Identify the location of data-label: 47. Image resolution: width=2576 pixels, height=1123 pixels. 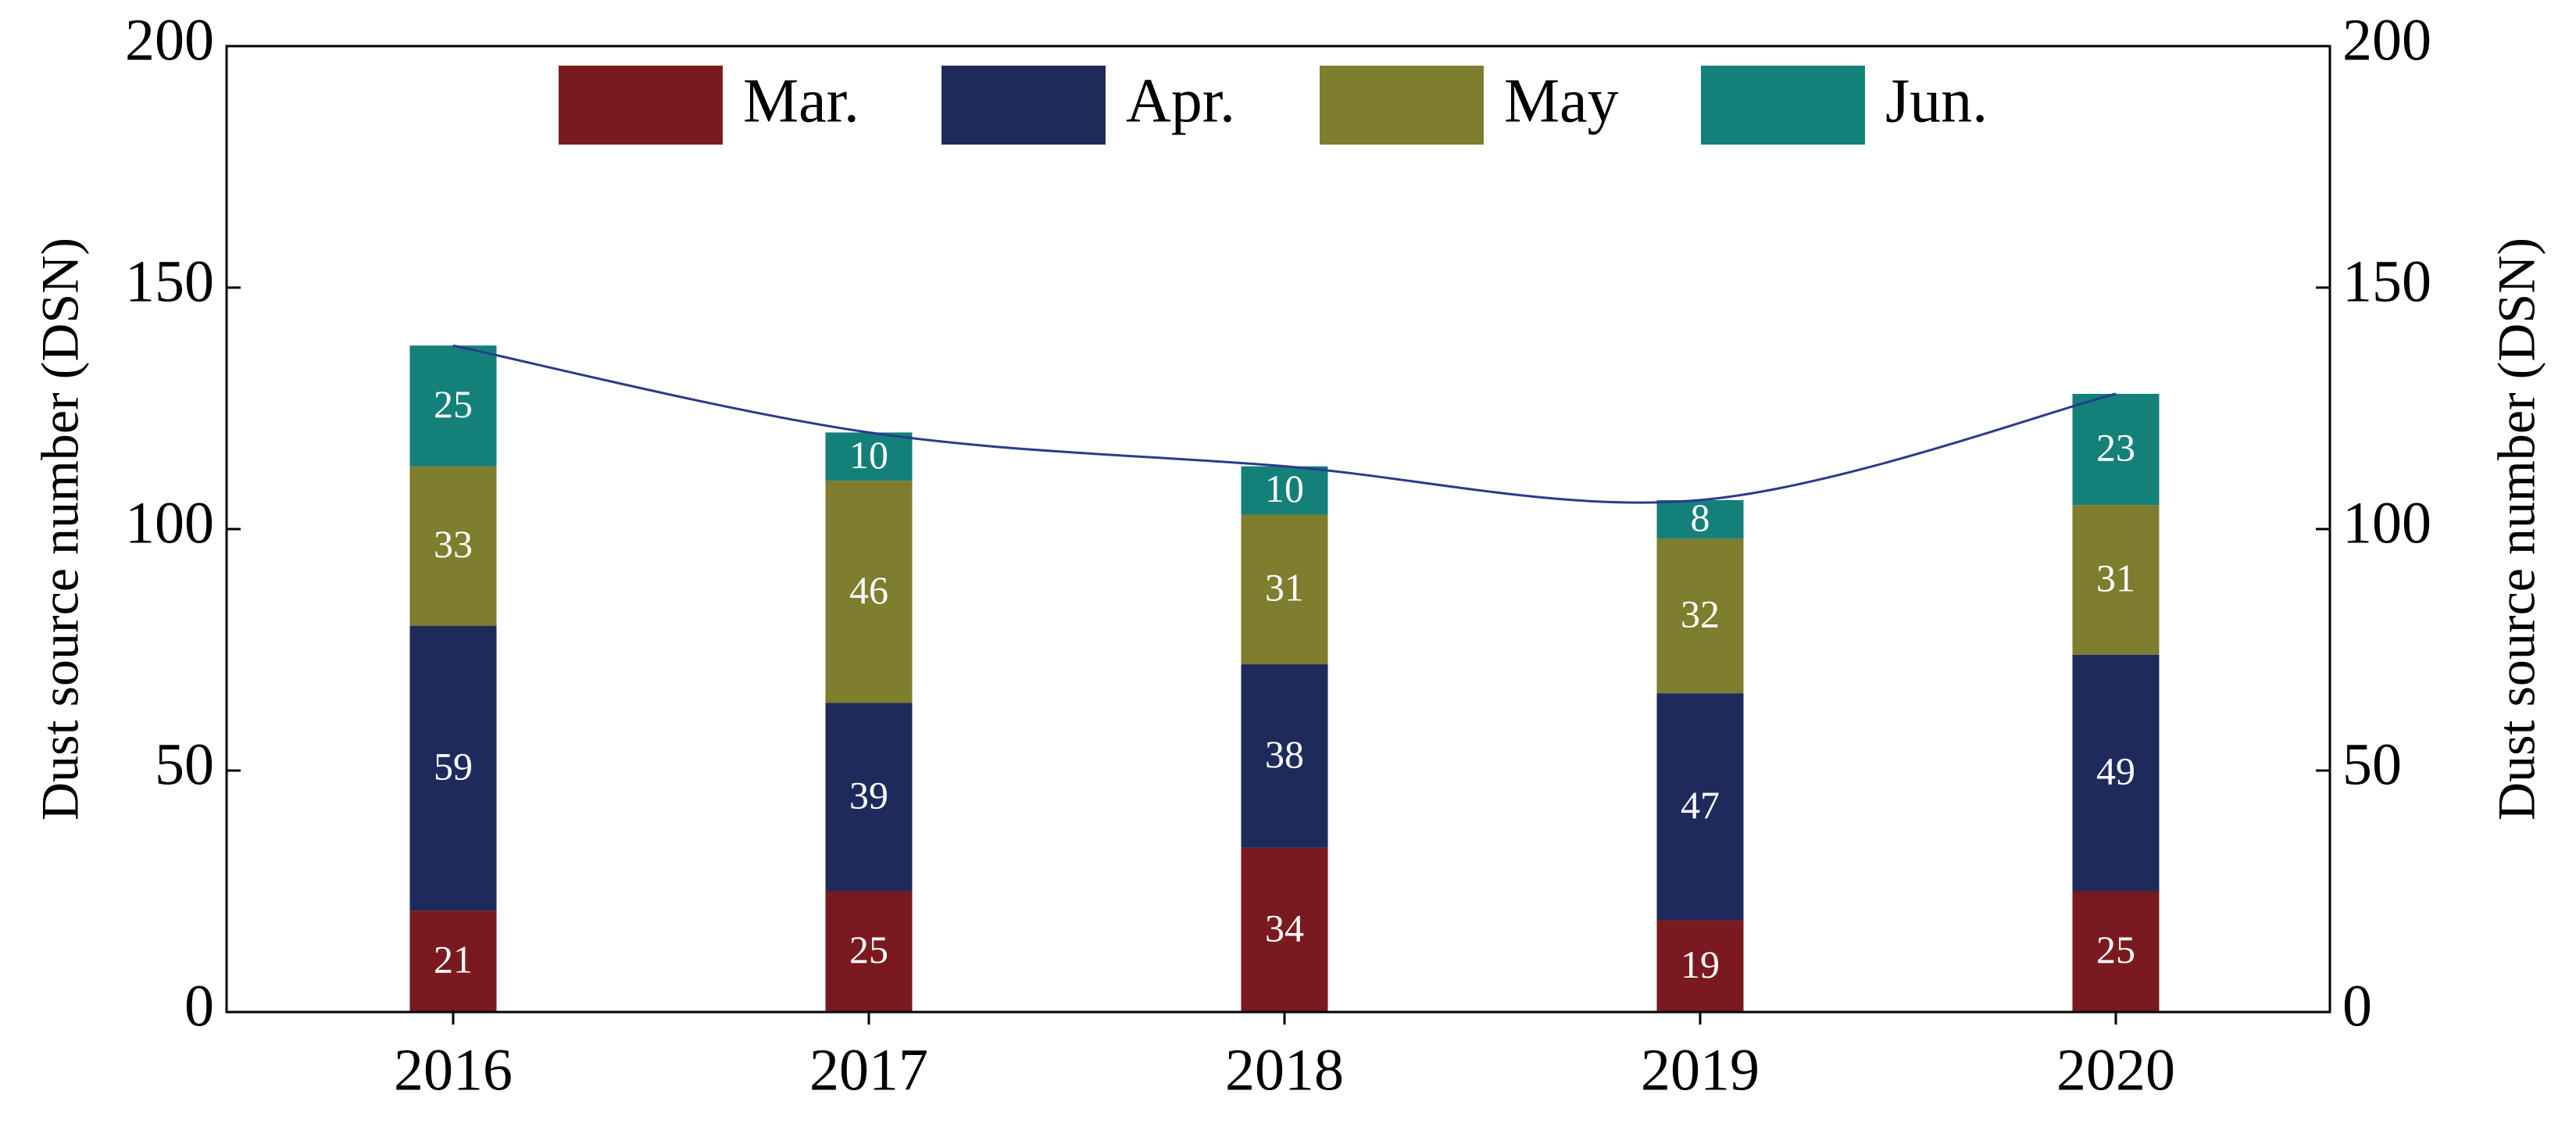
(1701, 805).